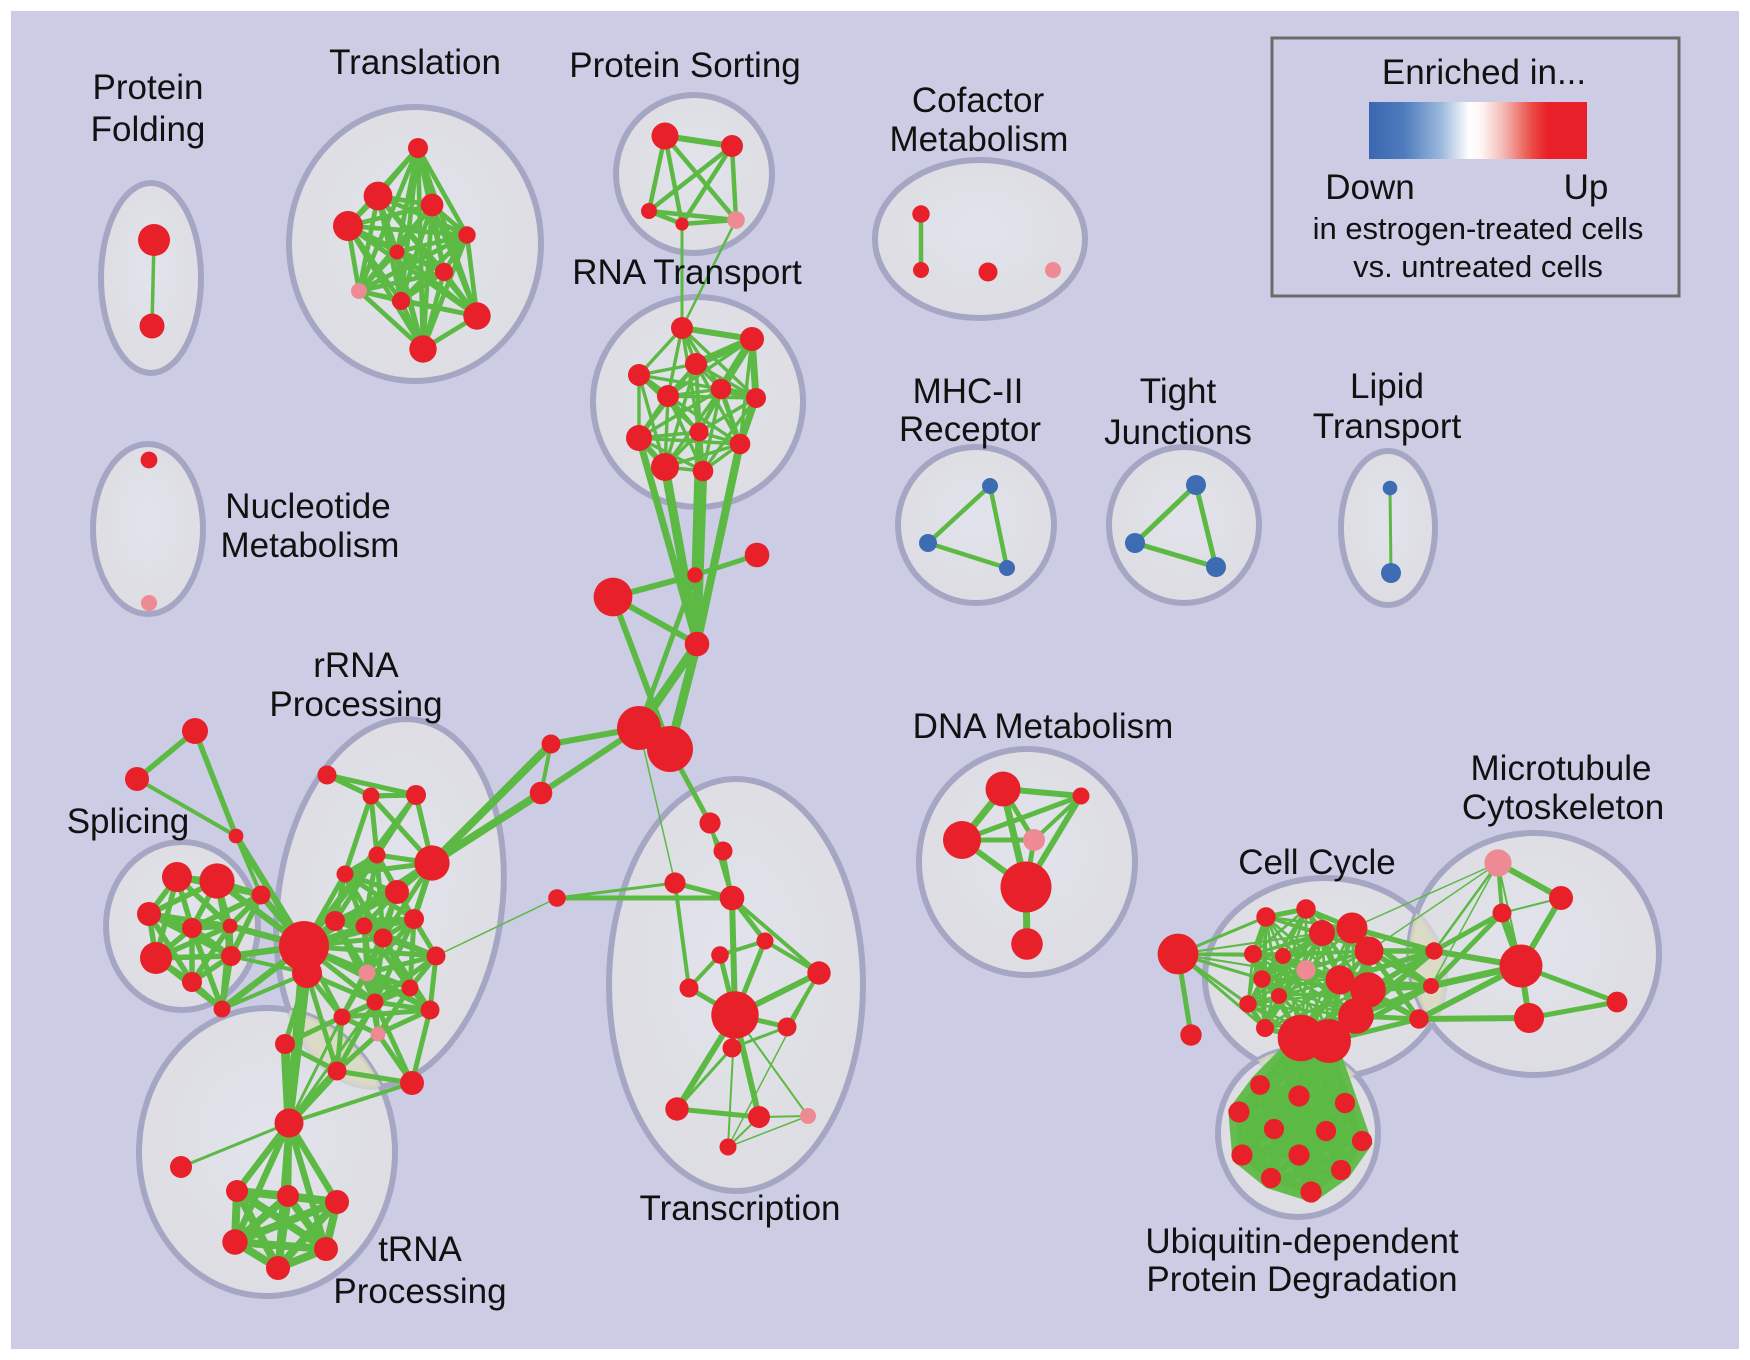  What do you see at coordinates (148, 129) in the screenshot?
I see `svg-text: Folding` at bounding box center [148, 129].